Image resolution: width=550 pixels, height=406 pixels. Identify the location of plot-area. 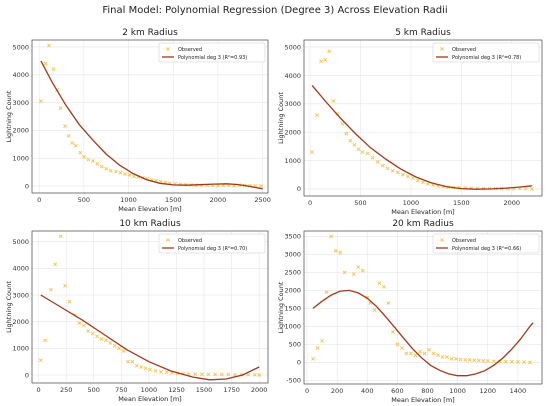
(422, 120).